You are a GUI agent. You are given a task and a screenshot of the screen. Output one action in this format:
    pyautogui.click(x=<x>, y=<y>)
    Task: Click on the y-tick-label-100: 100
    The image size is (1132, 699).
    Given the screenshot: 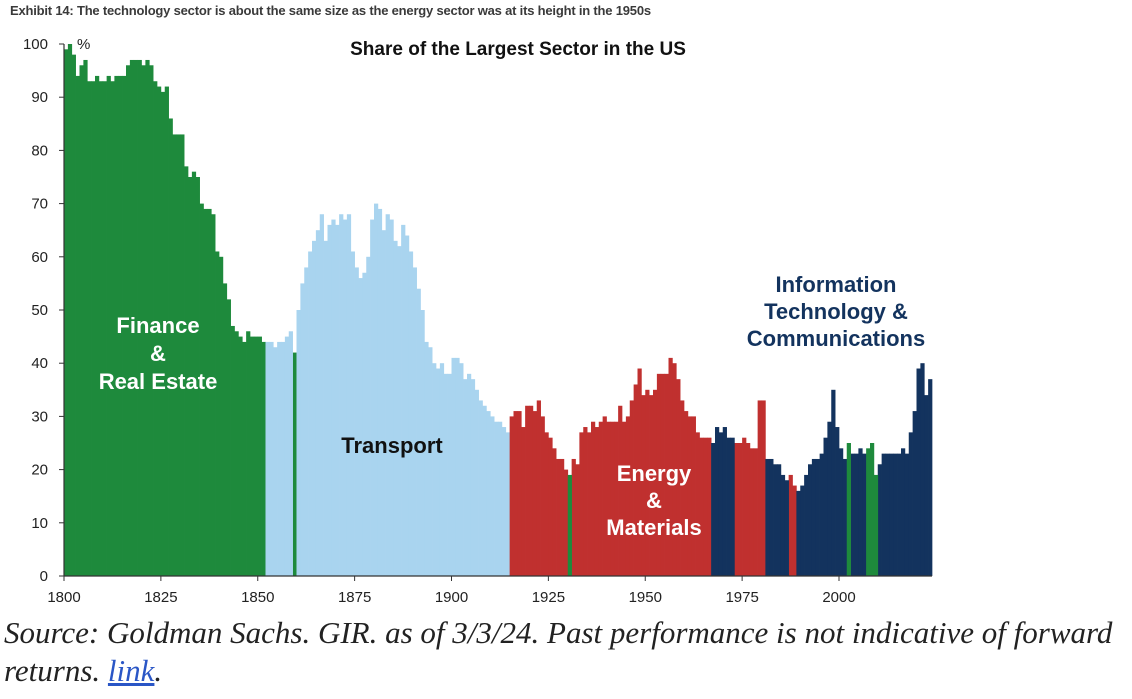 What is the action you would take?
    pyautogui.click(x=35, y=44)
    